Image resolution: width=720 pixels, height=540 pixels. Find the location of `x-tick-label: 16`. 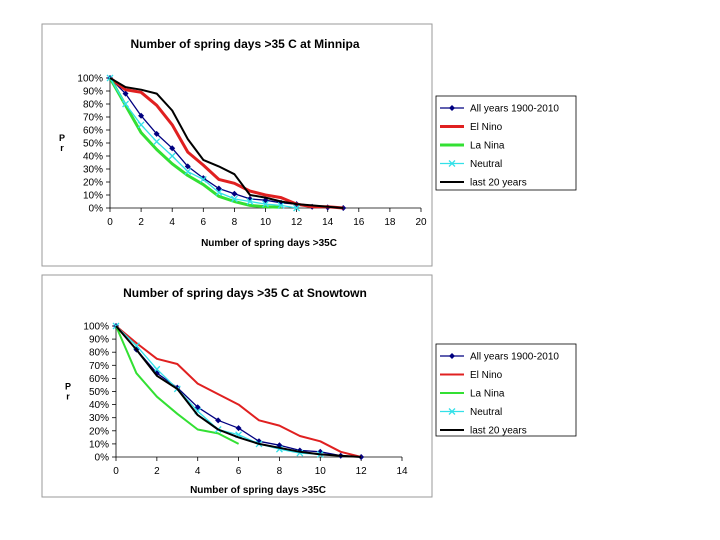

x-tick-label: 16 is located at coordinates (359, 222).